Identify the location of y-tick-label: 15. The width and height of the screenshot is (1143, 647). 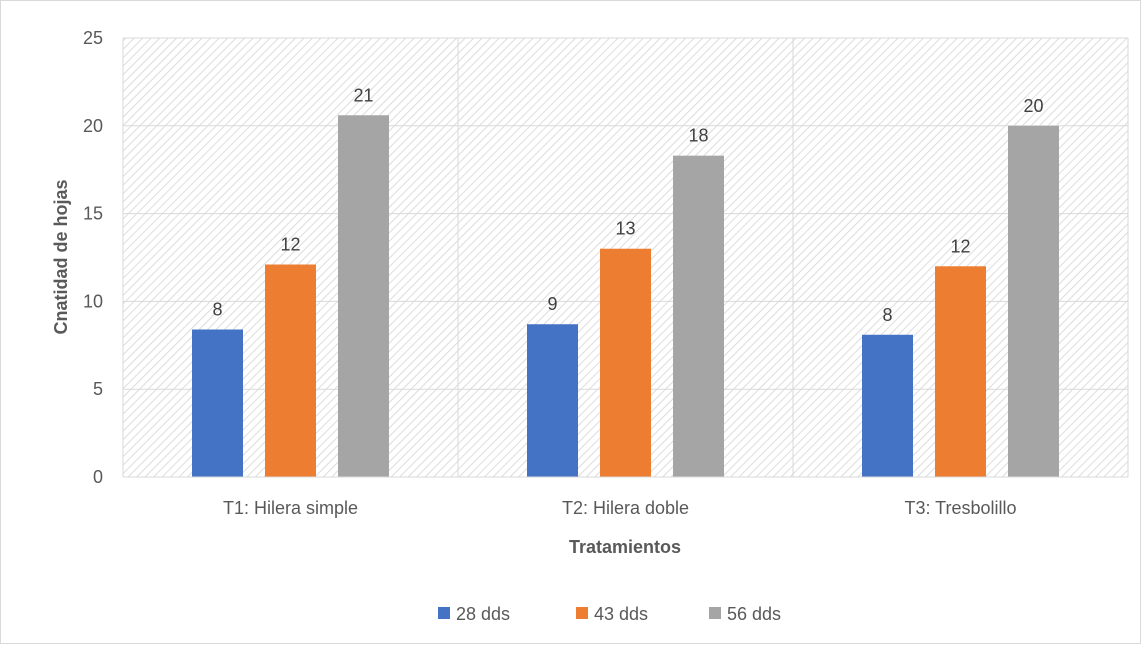
(93, 214).